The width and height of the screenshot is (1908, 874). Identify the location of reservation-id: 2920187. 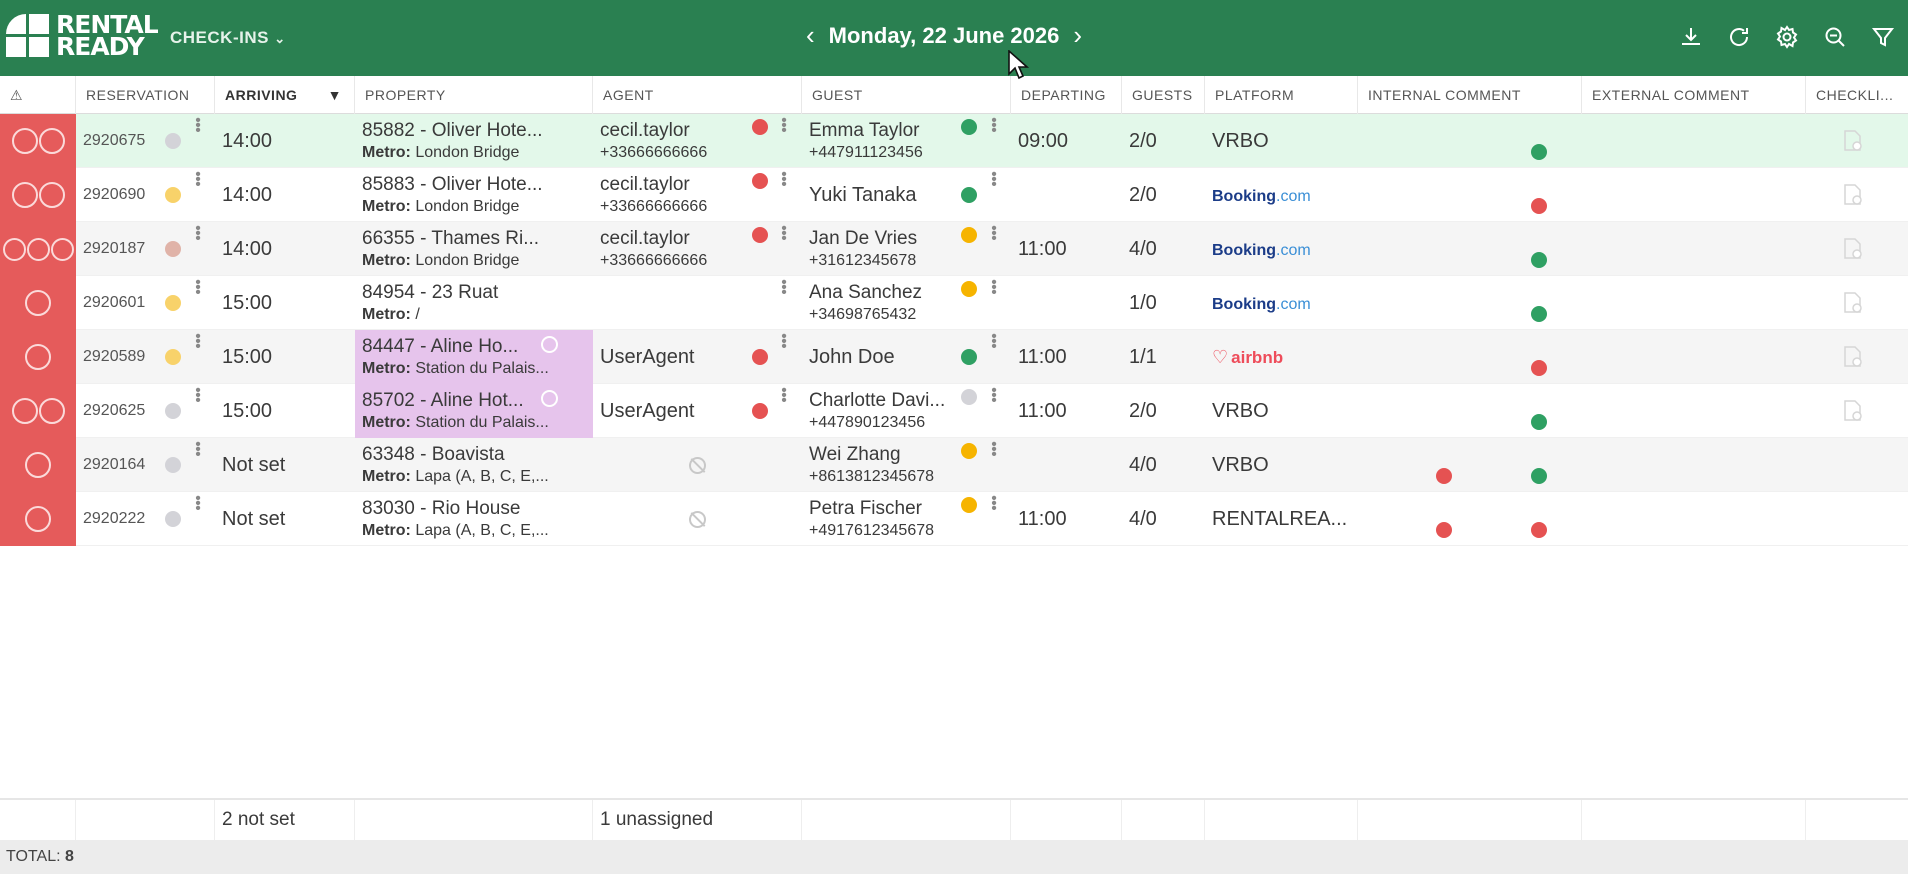
(114, 248).